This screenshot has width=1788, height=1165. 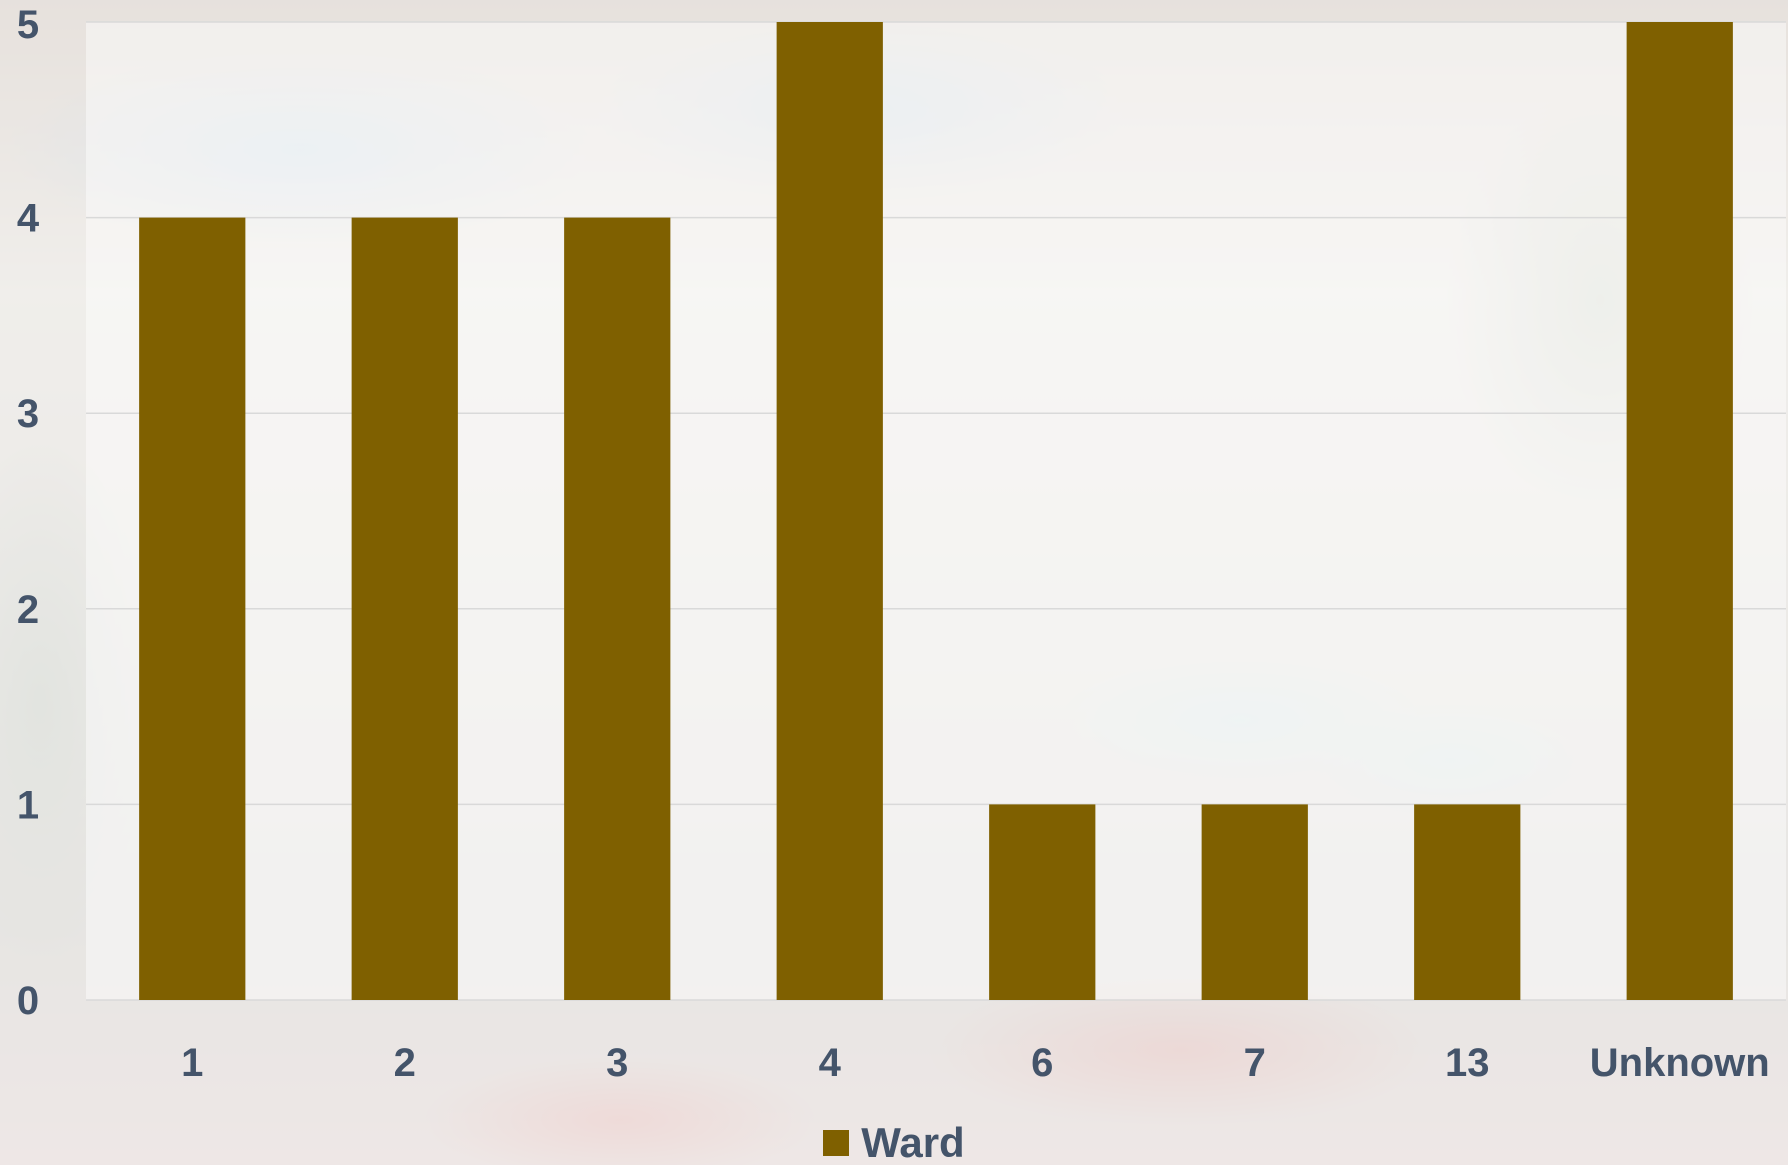 What do you see at coordinates (617, 1063) in the screenshot?
I see `x-tick-label: 3` at bounding box center [617, 1063].